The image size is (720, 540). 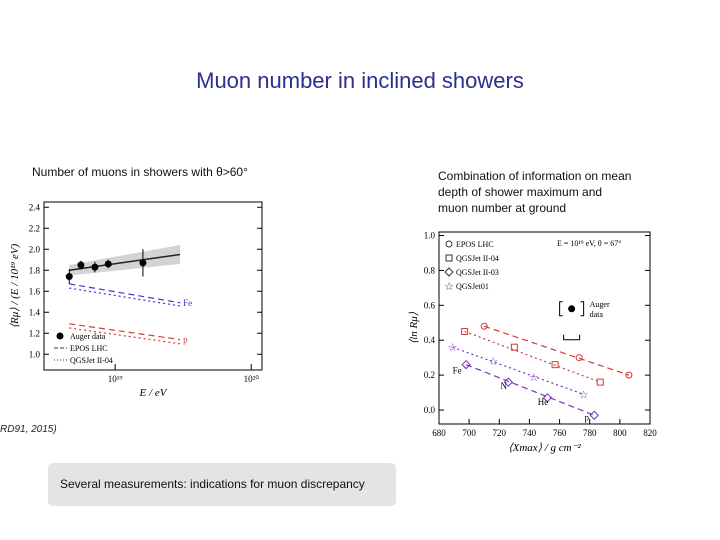 What do you see at coordinates (430, 340) in the screenshot?
I see `y-tick-label: 0.4` at bounding box center [430, 340].